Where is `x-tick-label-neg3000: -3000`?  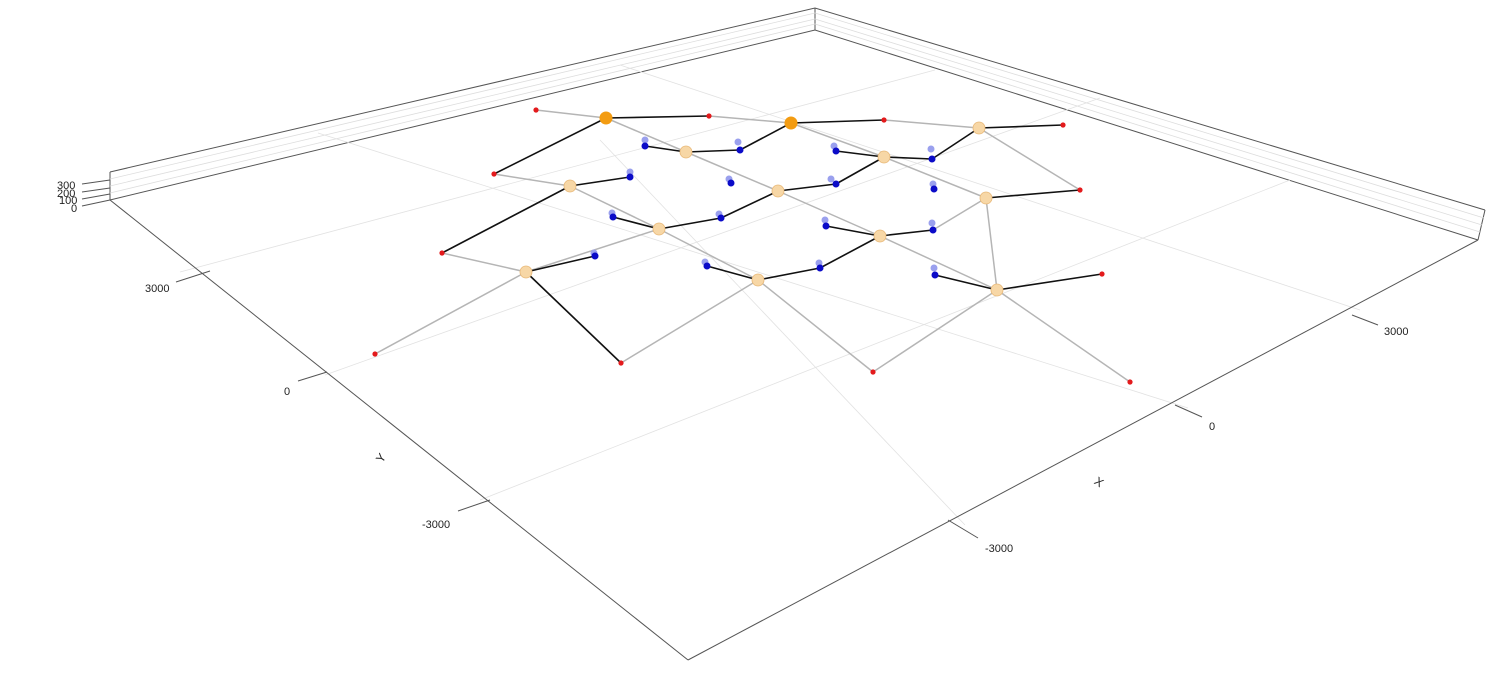
x-tick-label-neg3000: -3000 is located at coordinates (999, 549).